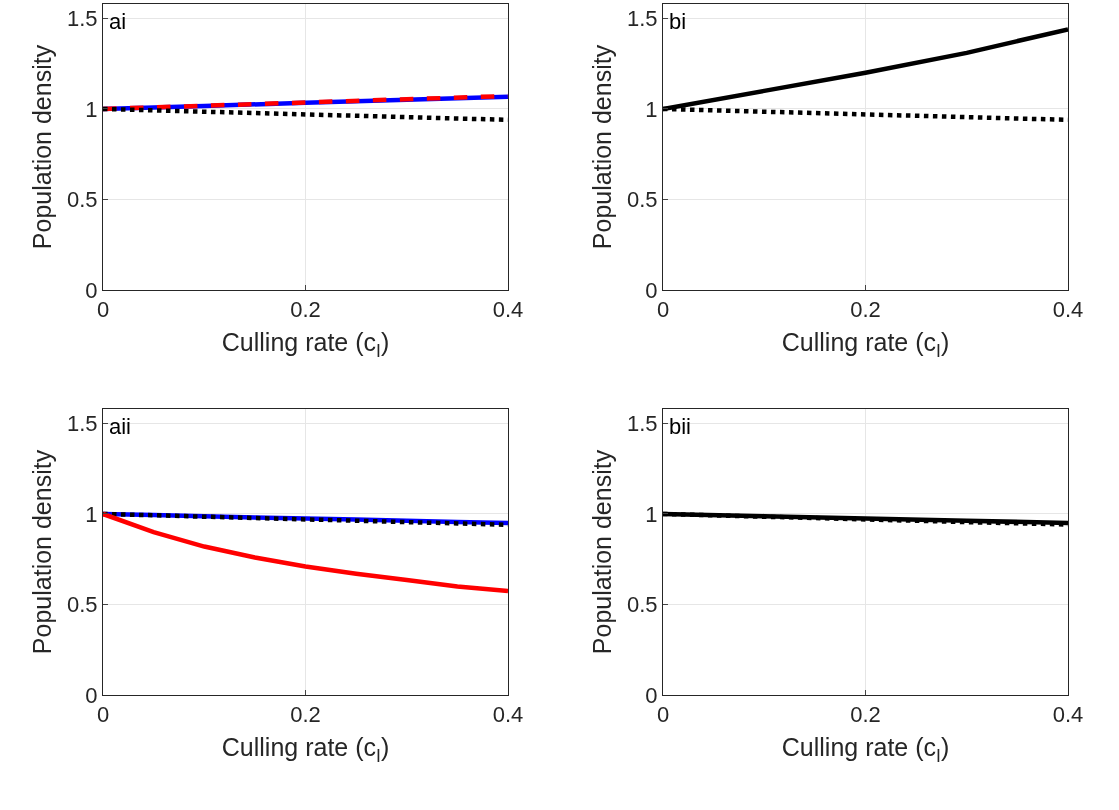  I want to click on line-series, so click(305, 552).